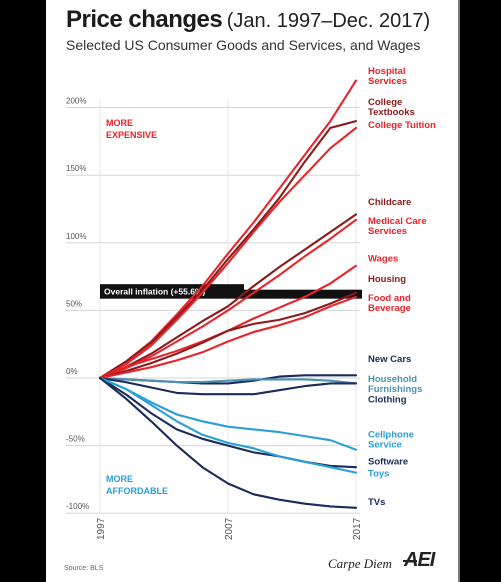 The image size is (501, 582). What do you see at coordinates (76, 101) in the screenshot?
I see `y-tick-label: 200%` at bounding box center [76, 101].